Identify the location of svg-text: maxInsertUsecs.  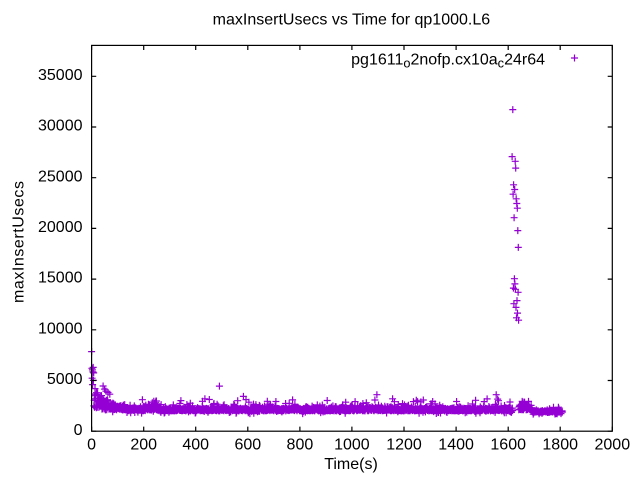
(18, 242).